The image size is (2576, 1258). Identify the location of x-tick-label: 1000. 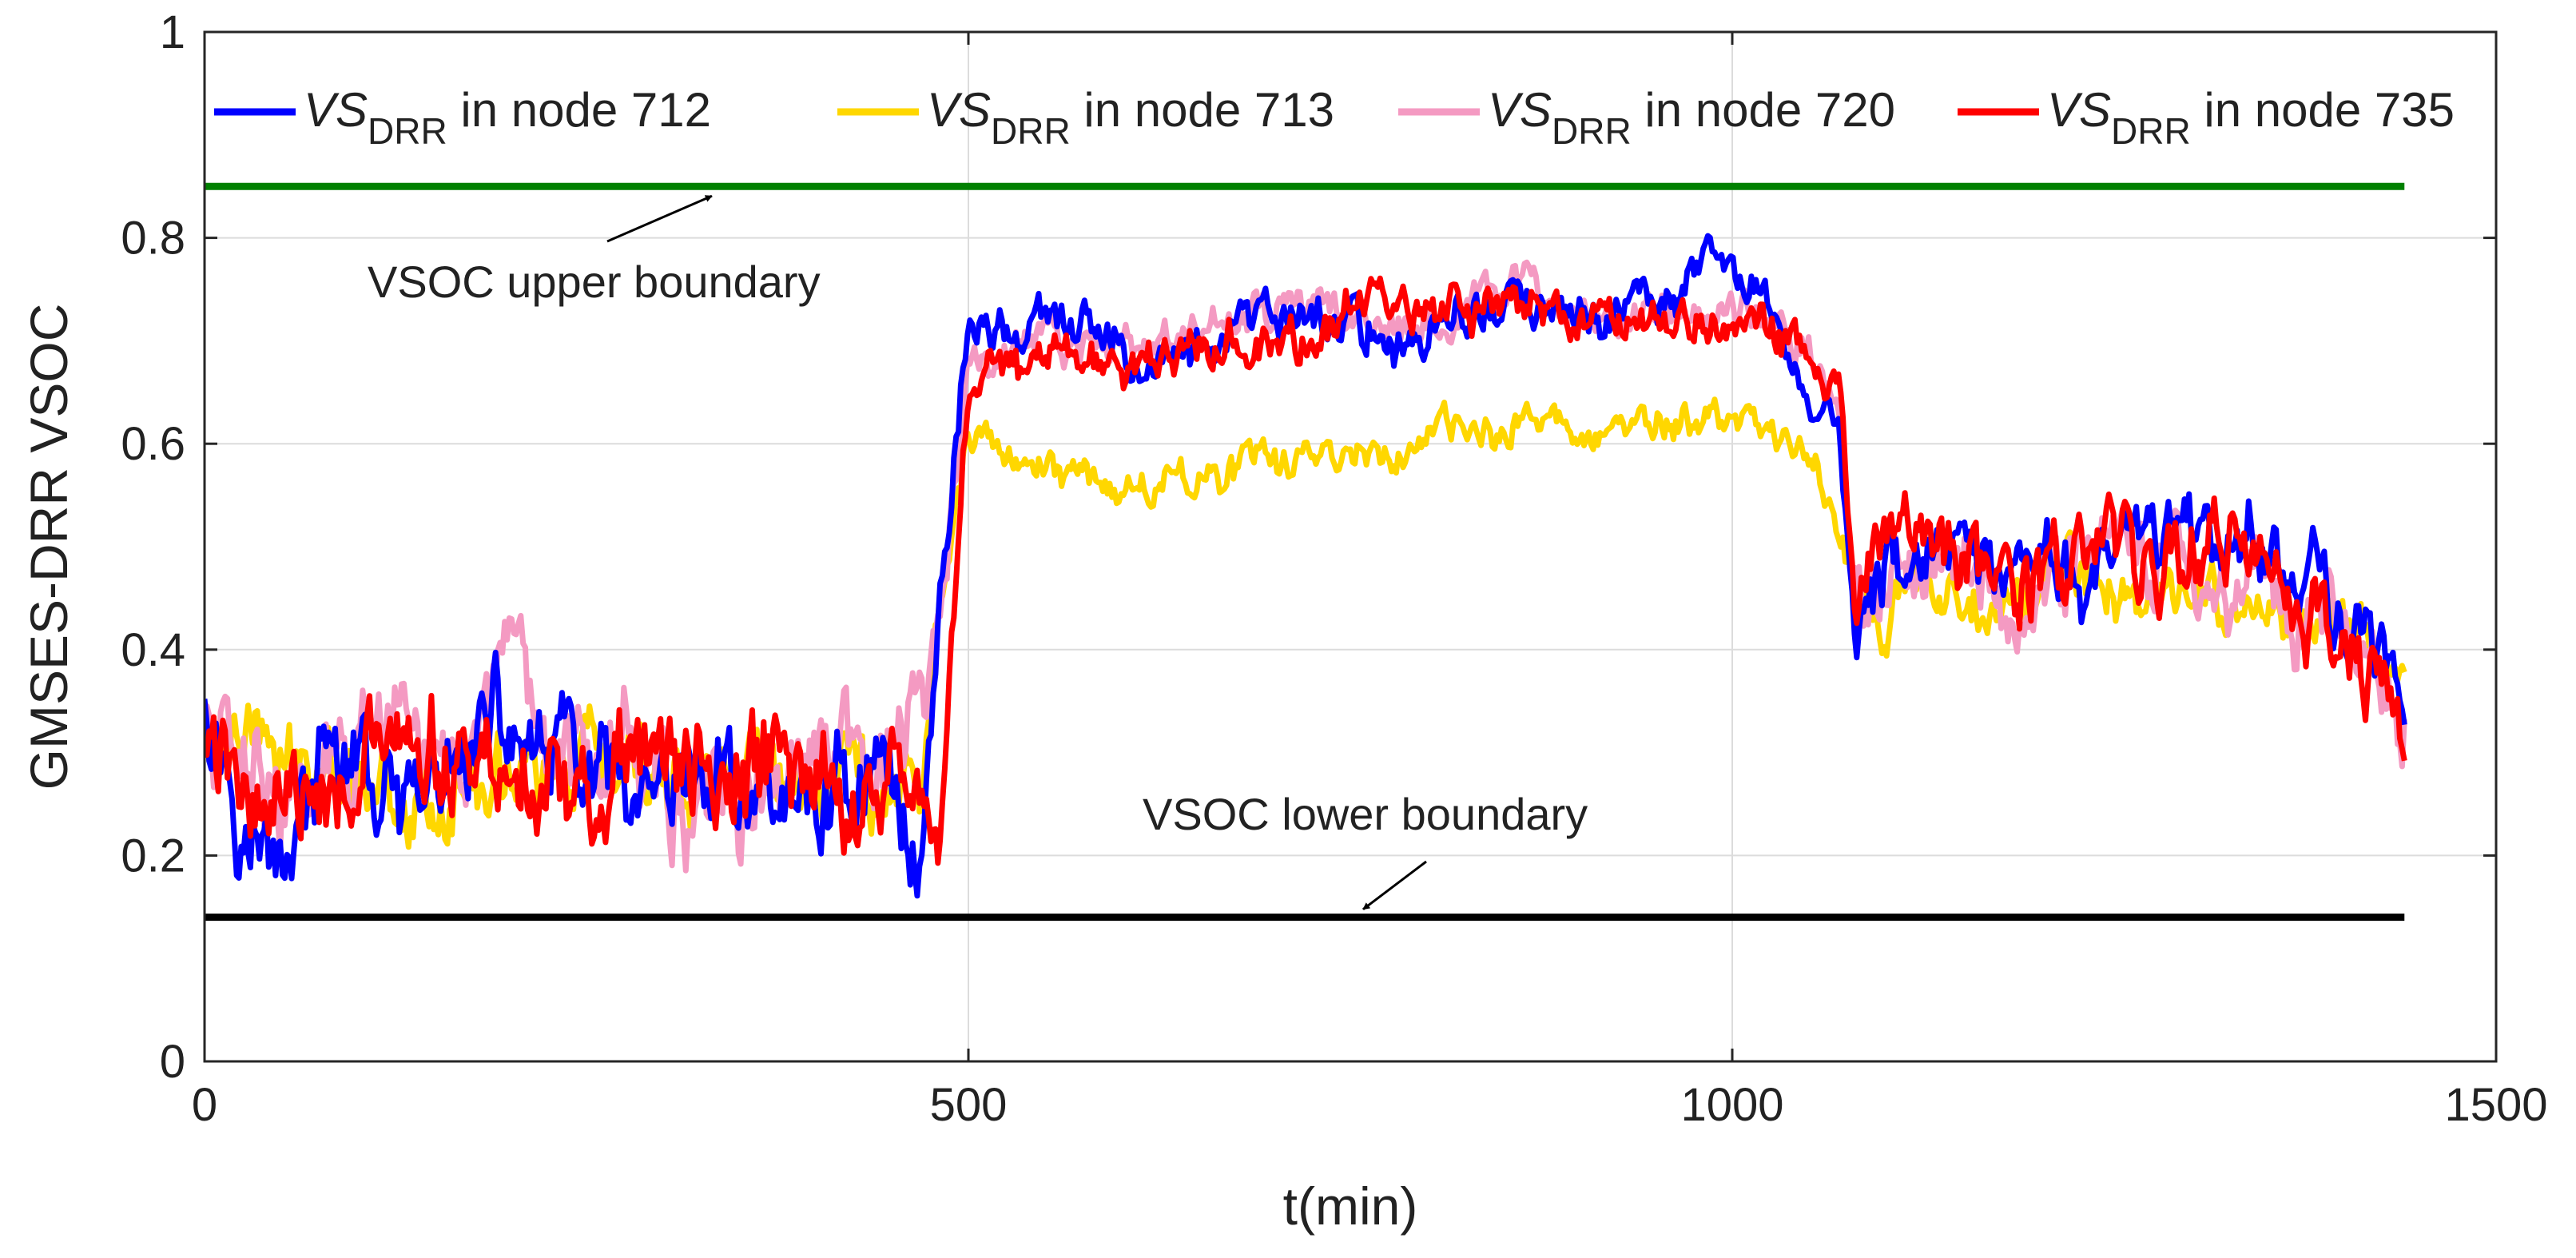
(1731, 1105).